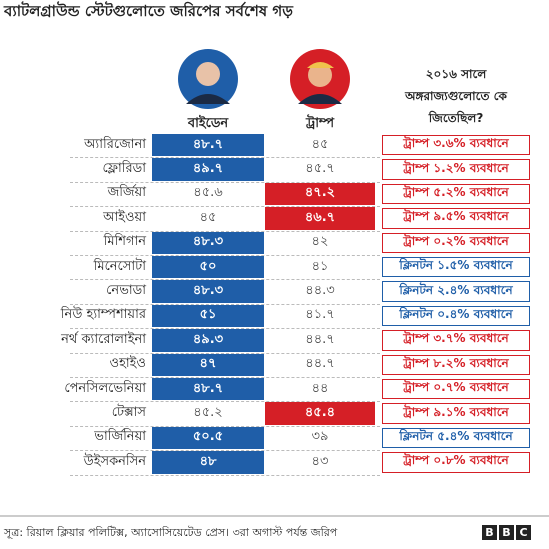 This screenshot has width=549, height=549. I want to click on won-2016: ট্রাম্প ০.৮% ব্যবধানে, so click(456, 462).